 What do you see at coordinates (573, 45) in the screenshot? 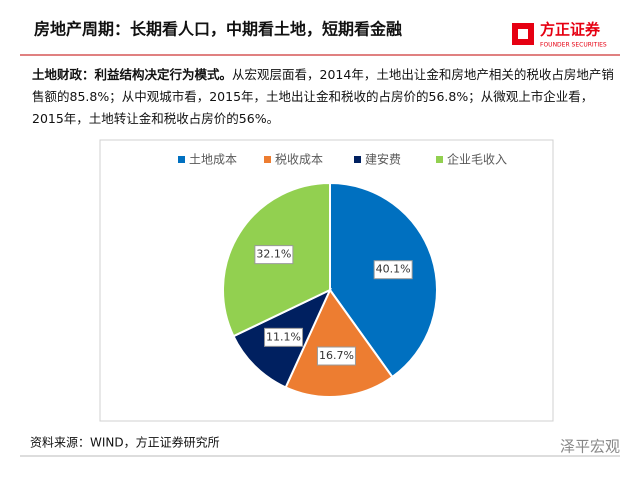
I see `logo-en: FOUNDER SECURITIES` at bounding box center [573, 45].